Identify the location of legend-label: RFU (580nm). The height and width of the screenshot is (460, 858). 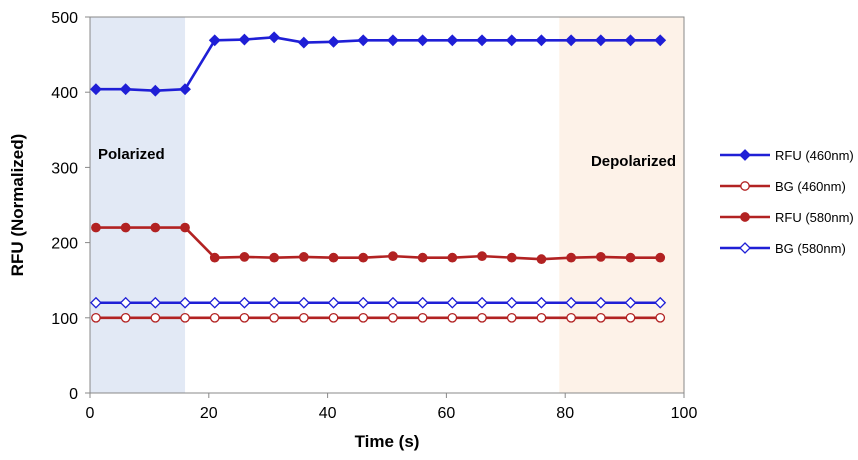
(814, 217).